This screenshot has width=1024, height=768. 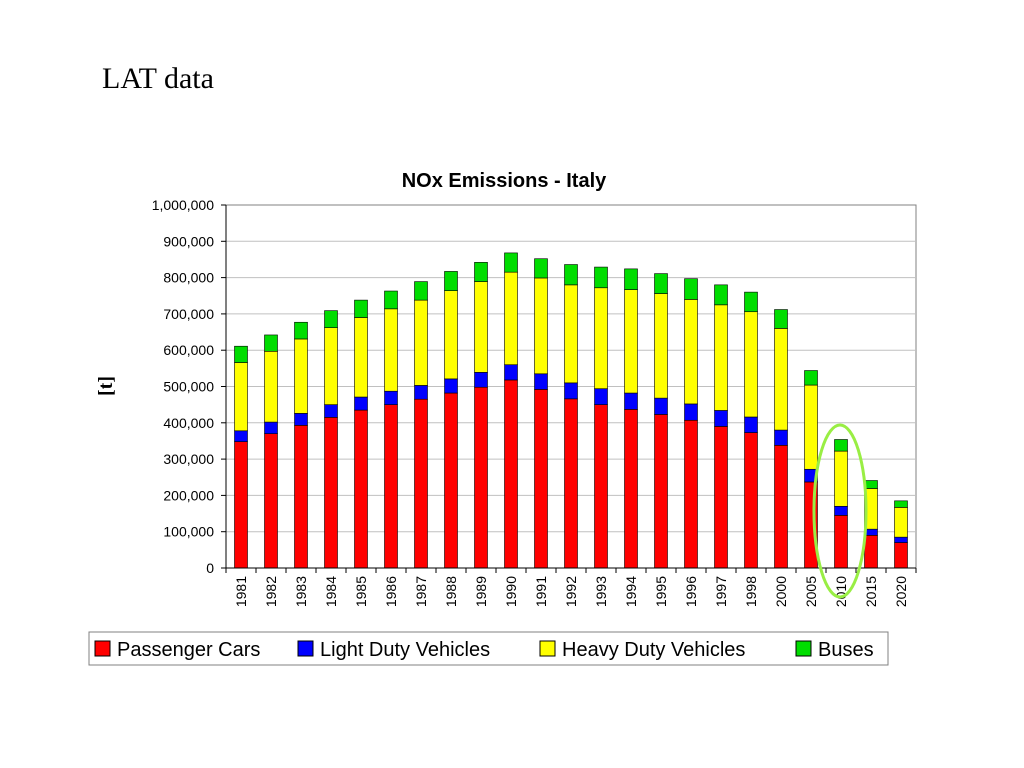 I want to click on x-tick-label: 1991, so click(x=541, y=591).